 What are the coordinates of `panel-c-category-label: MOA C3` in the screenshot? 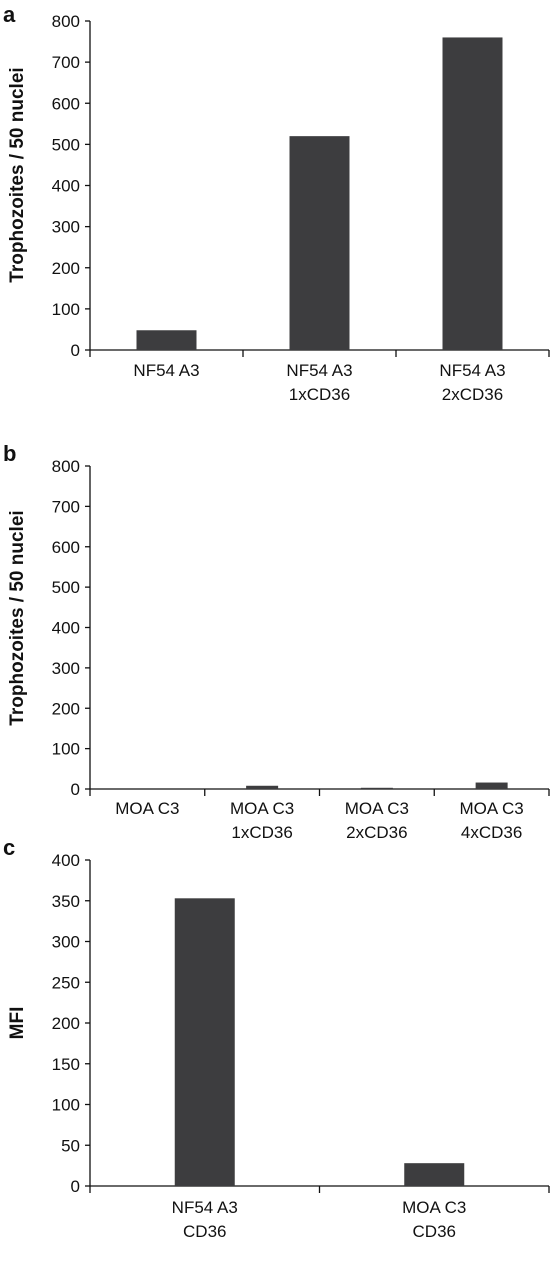 It's located at (434, 1207).